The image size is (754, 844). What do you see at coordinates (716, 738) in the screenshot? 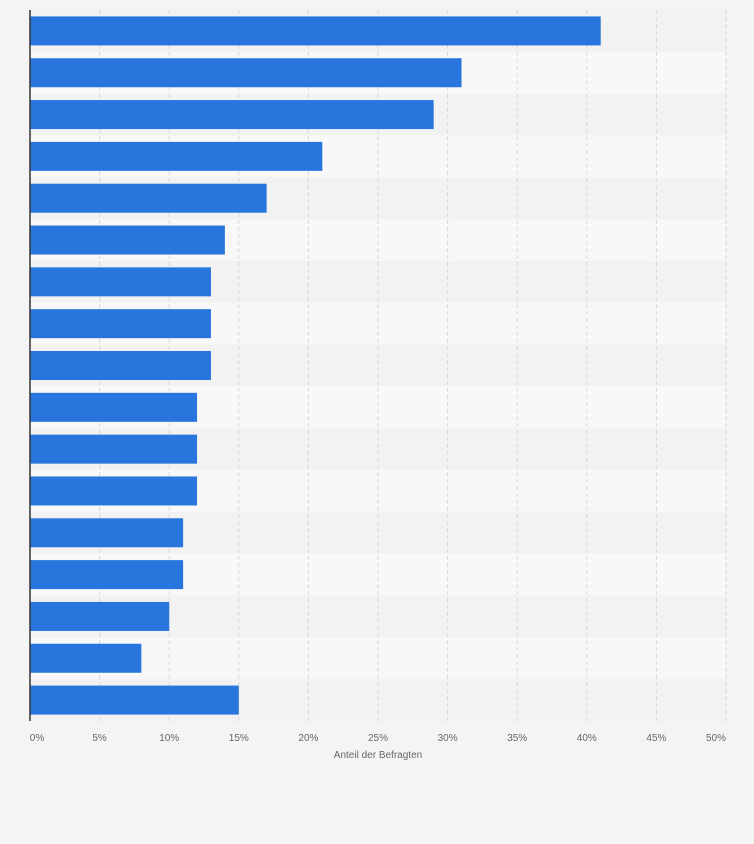
I see `x-tick-label: 50%` at bounding box center [716, 738].